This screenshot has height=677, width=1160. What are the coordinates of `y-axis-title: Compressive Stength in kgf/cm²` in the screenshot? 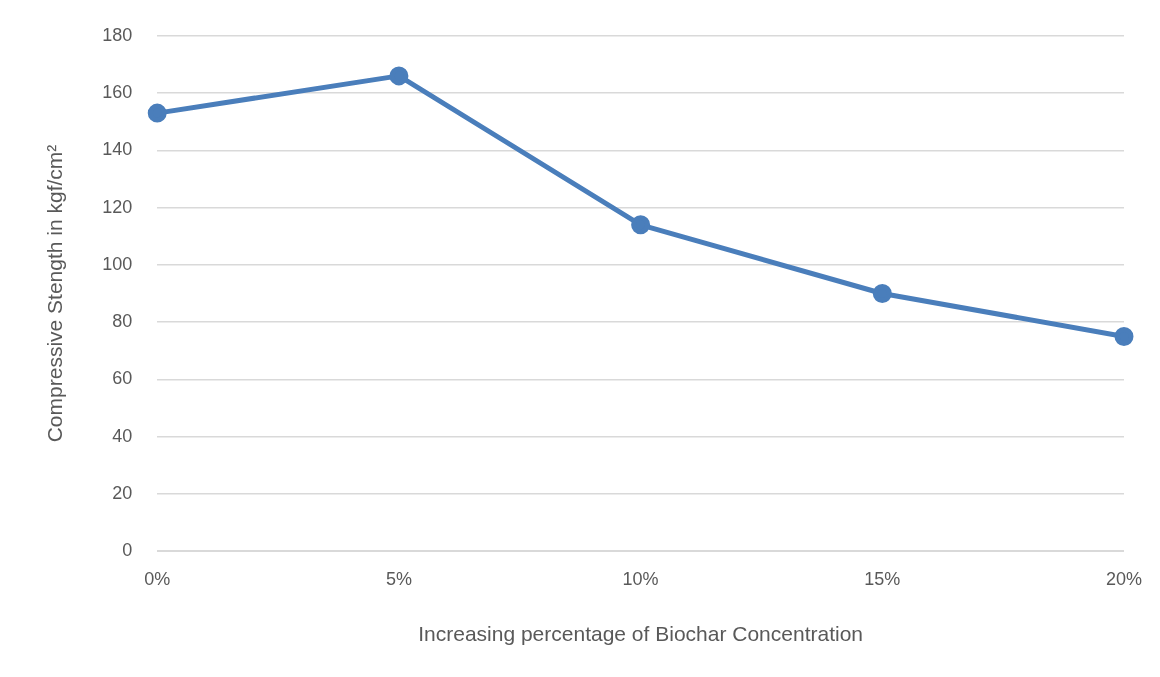 It's located at (55, 293).